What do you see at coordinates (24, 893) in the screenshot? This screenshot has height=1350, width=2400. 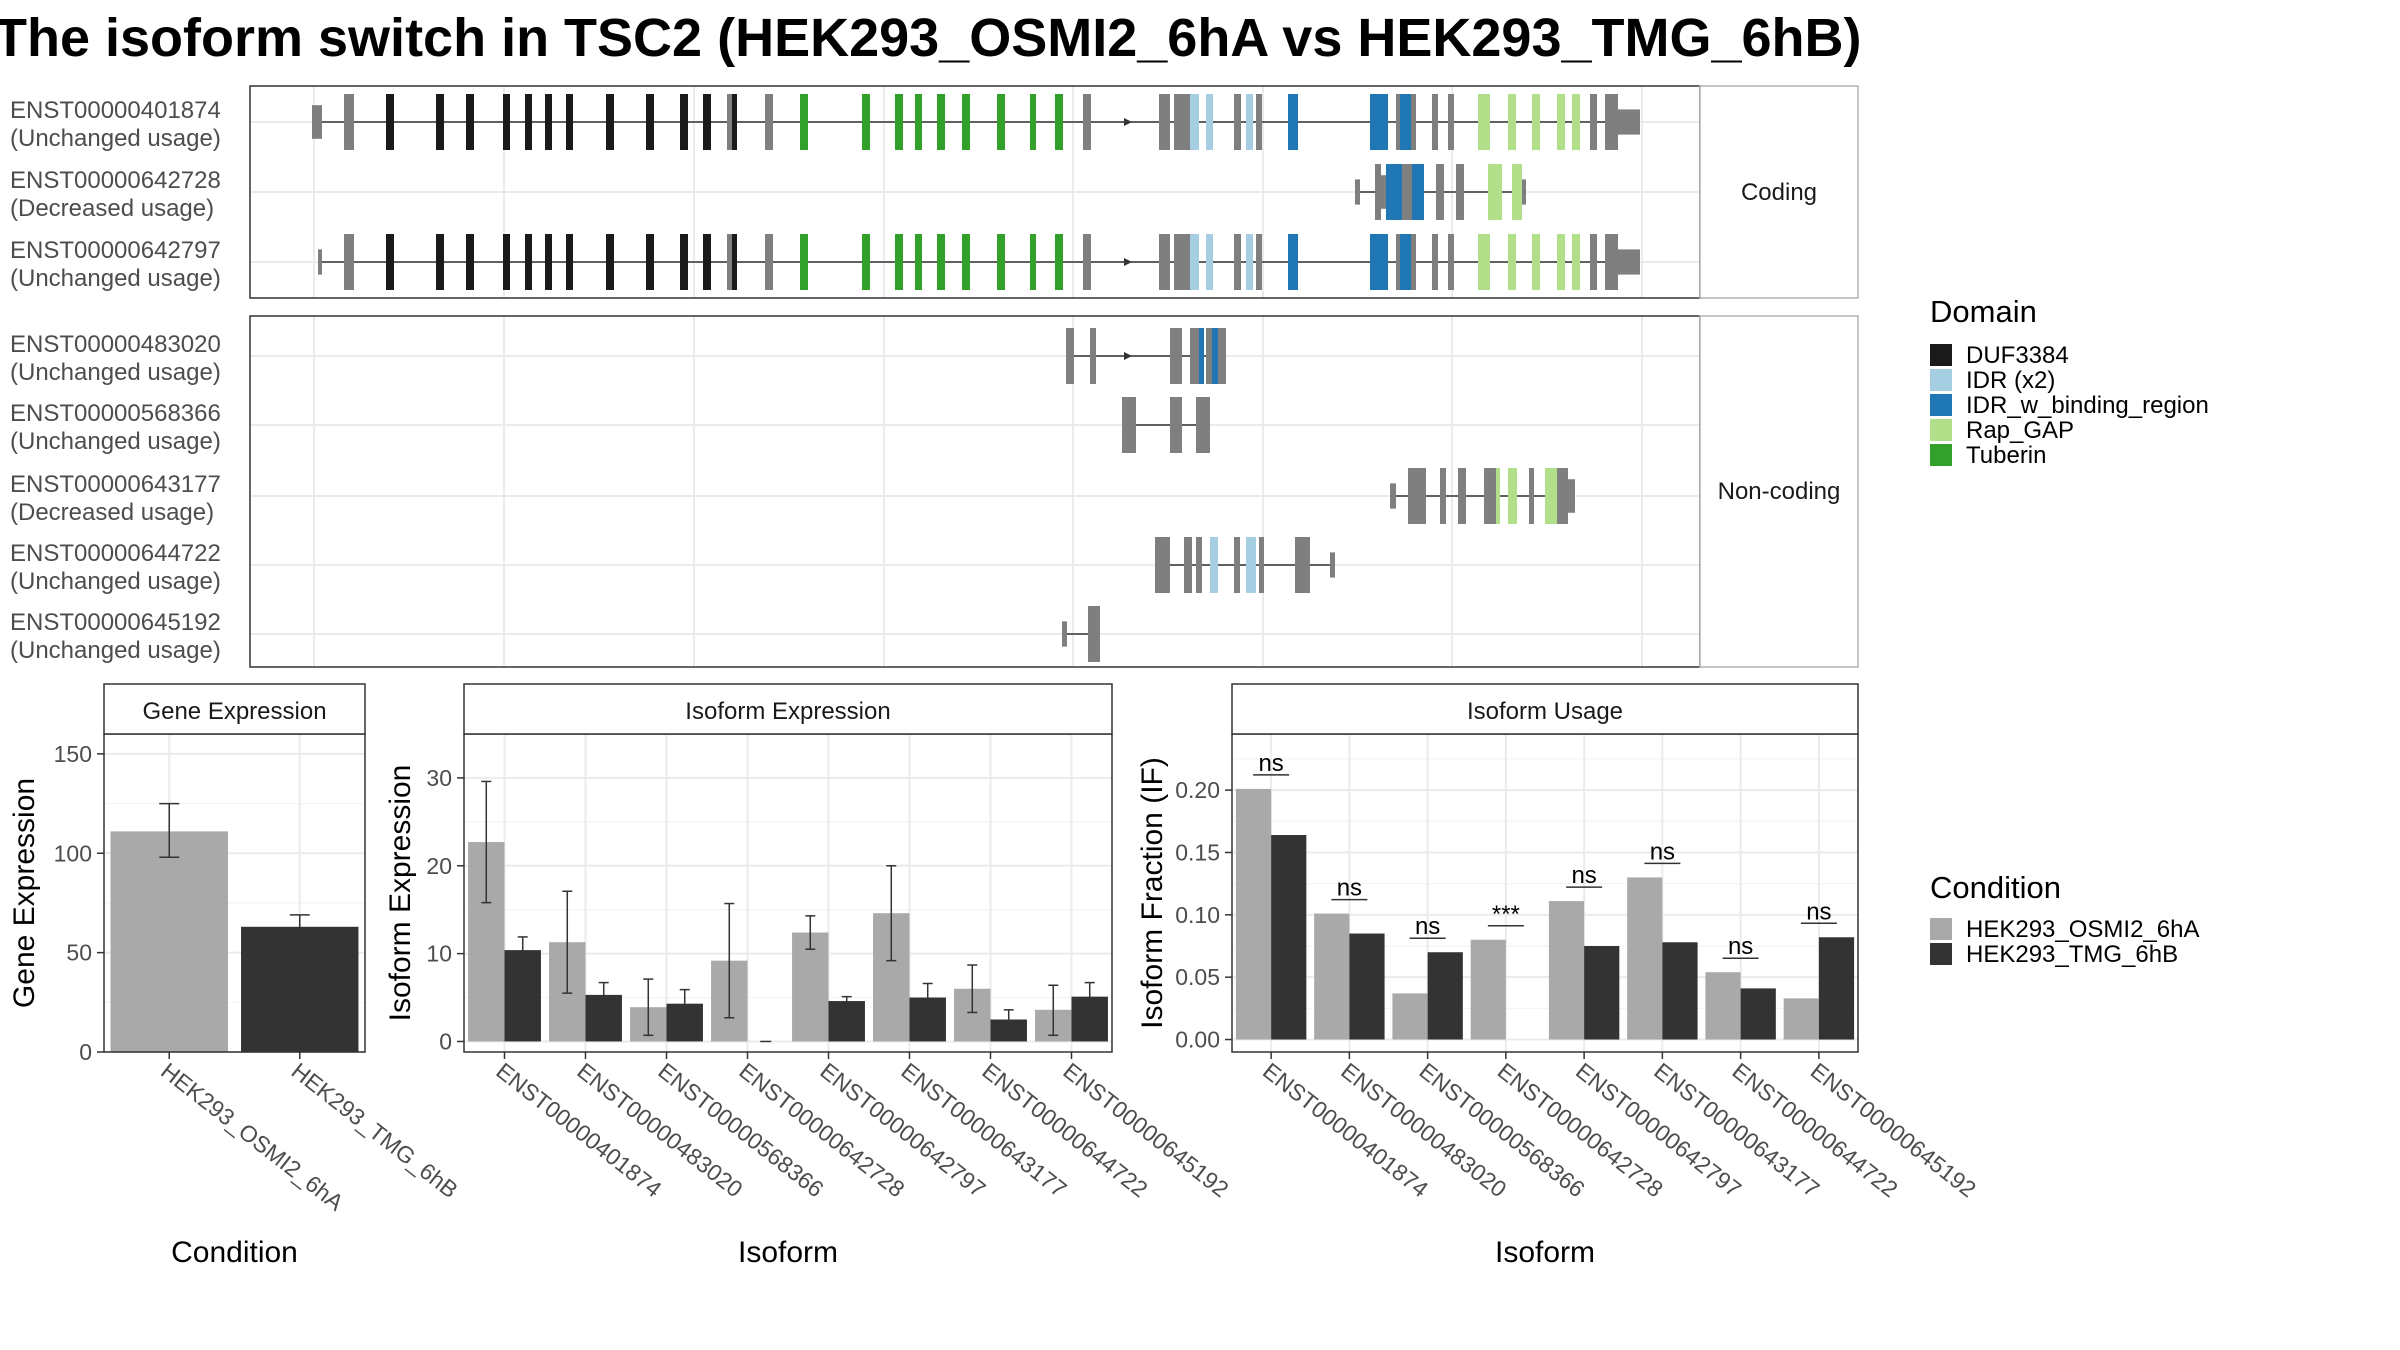 I see `y-axis-label: Gene Expression` at bounding box center [24, 893].